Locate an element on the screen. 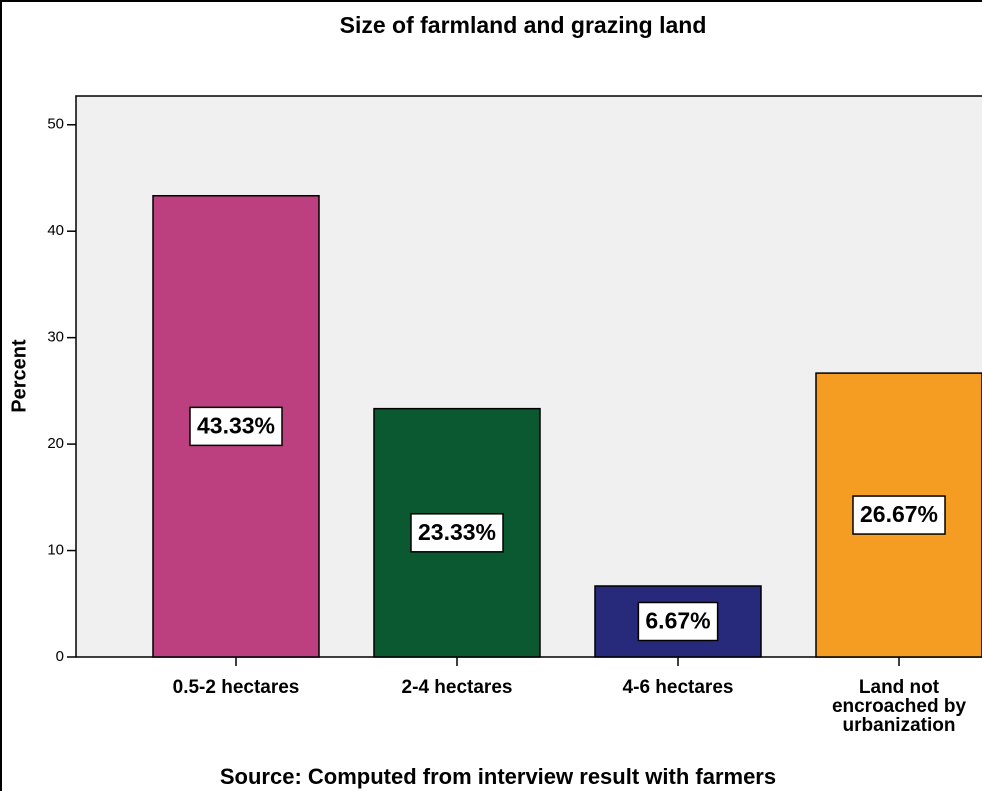 This screenshot has height=791, width=982. x-tick-label: 0.5-2 hectares is located at coordinates (236, 687).